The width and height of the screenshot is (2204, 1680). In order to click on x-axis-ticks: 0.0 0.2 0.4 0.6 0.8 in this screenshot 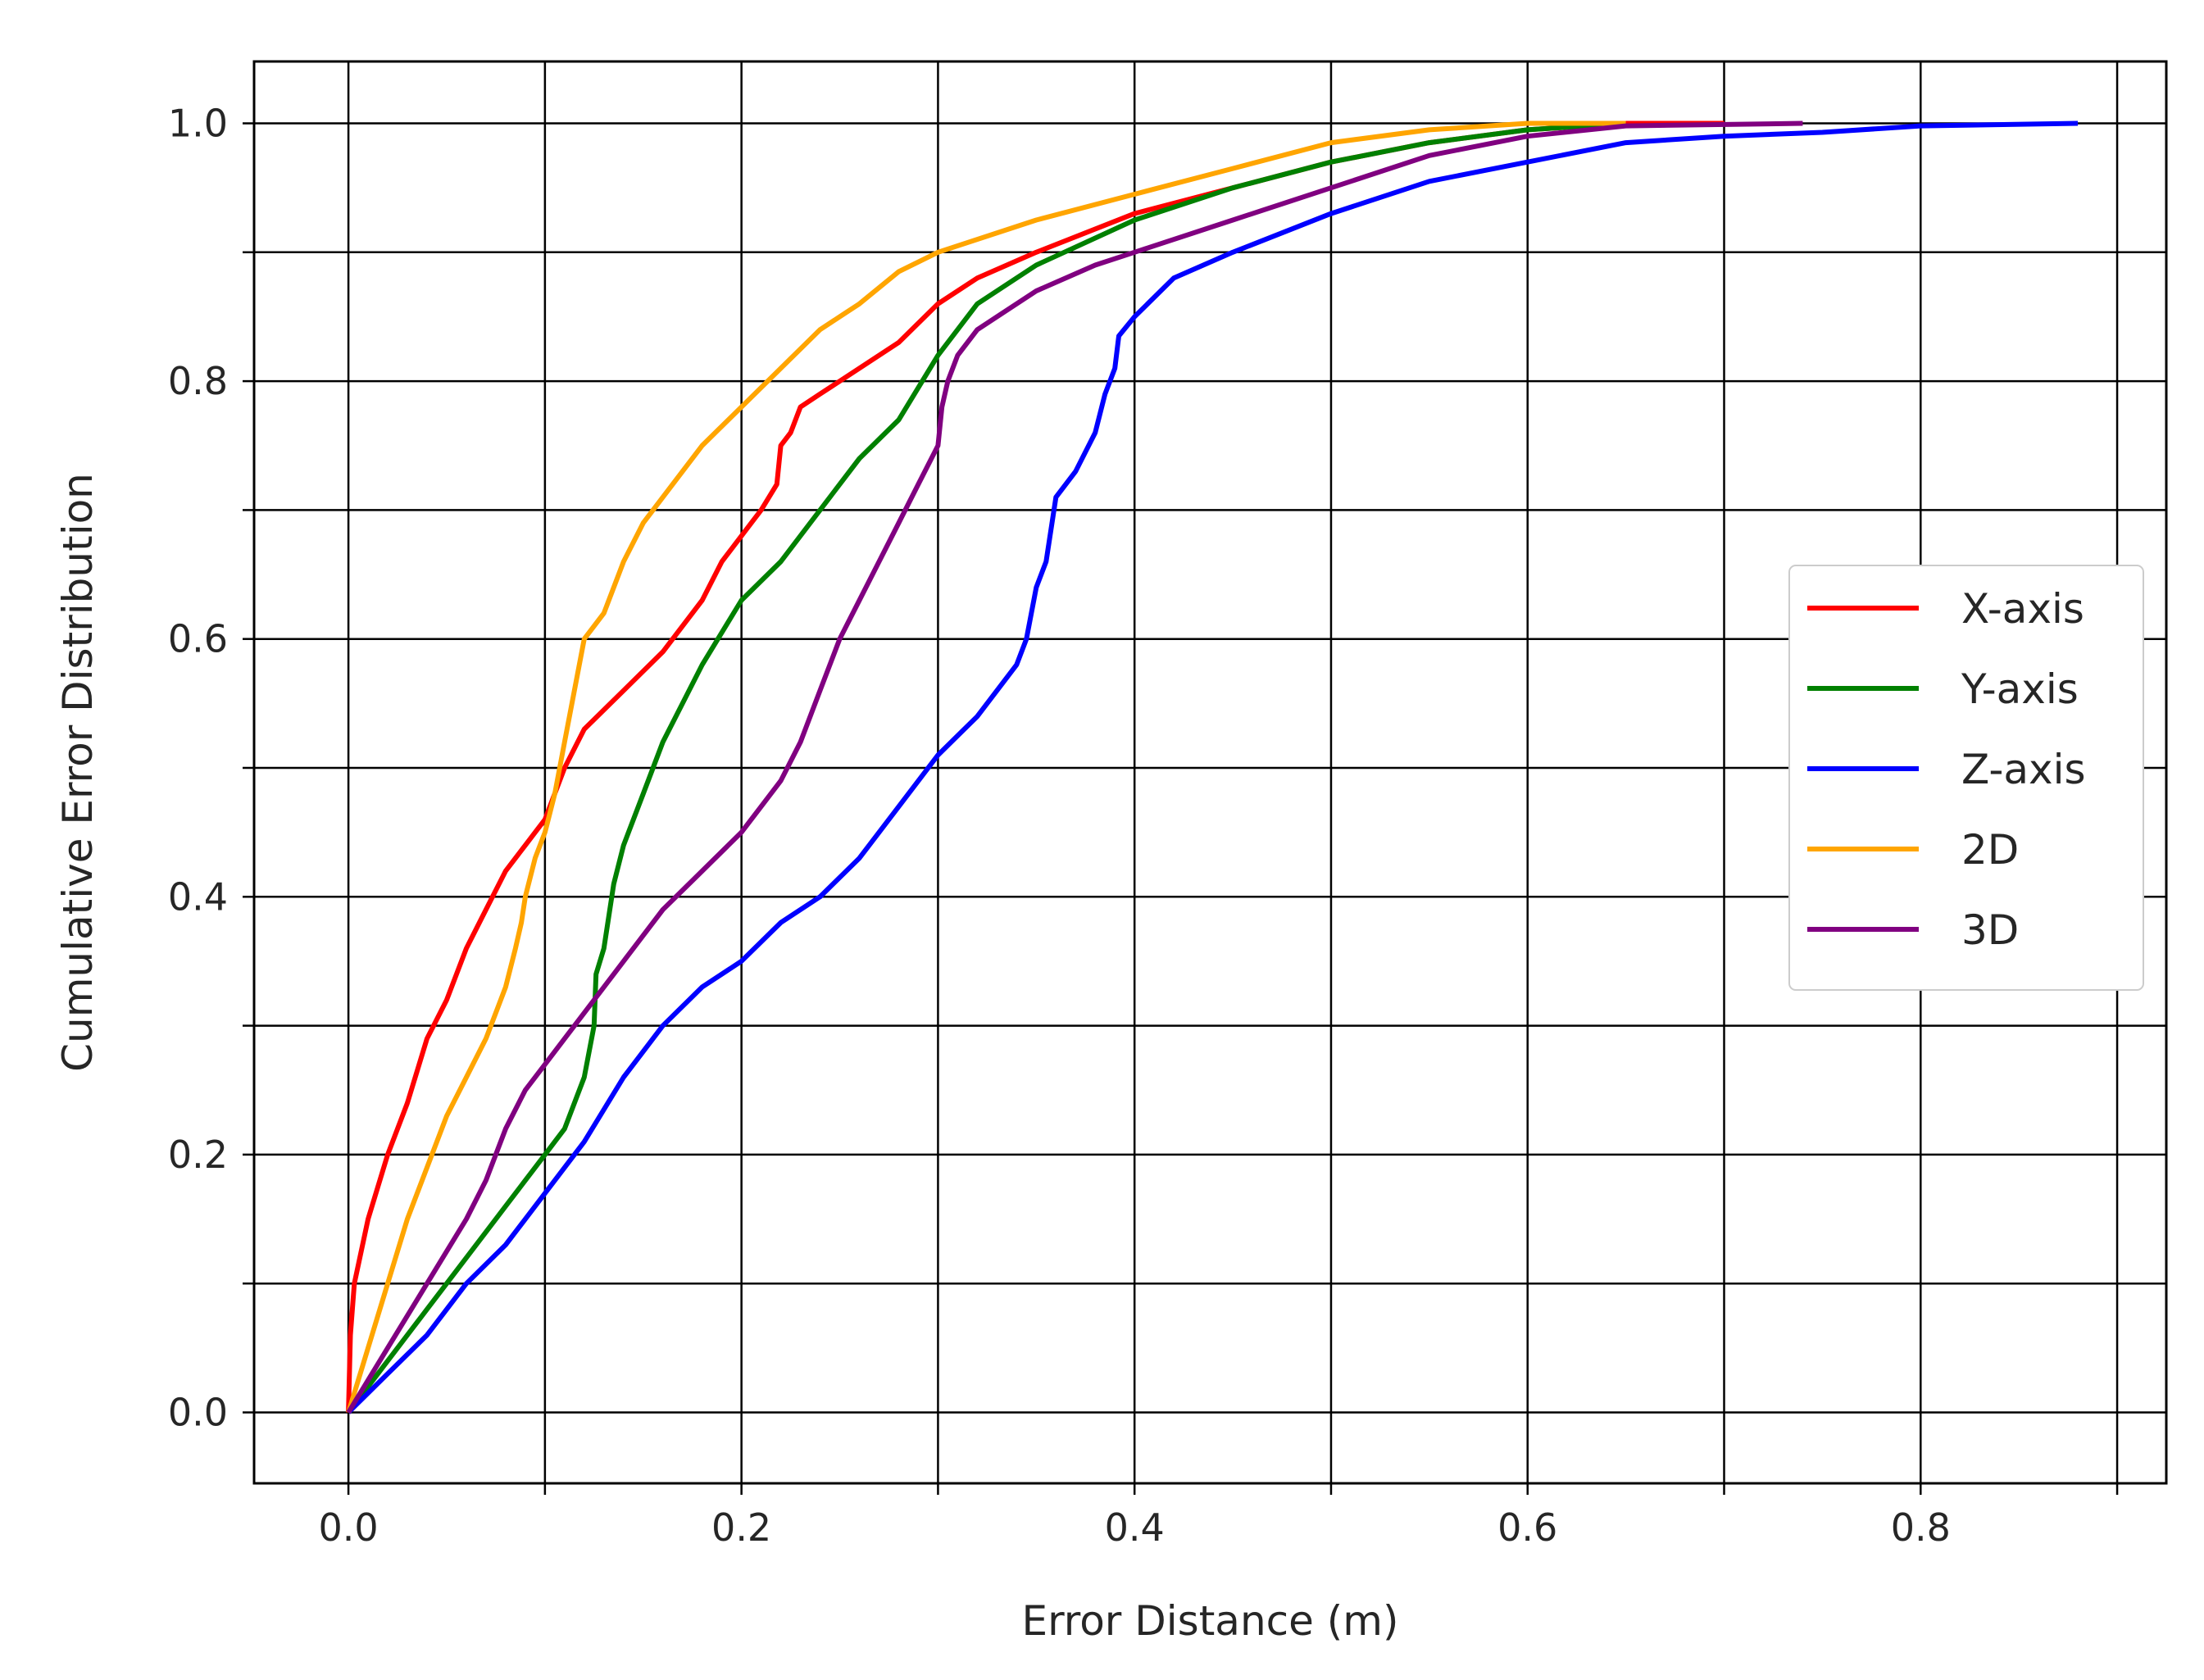, I will do `click(1219, 1516)`.